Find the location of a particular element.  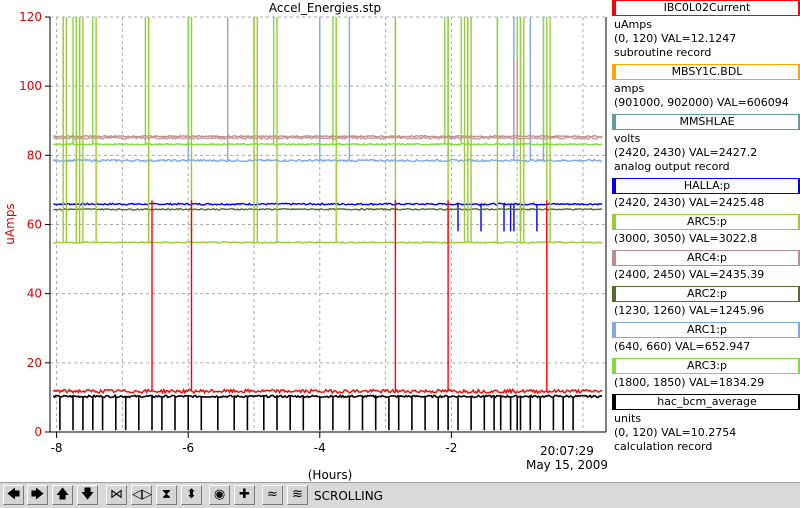

scroll-left-button: 🡄 is located at coordinates (13, 495).